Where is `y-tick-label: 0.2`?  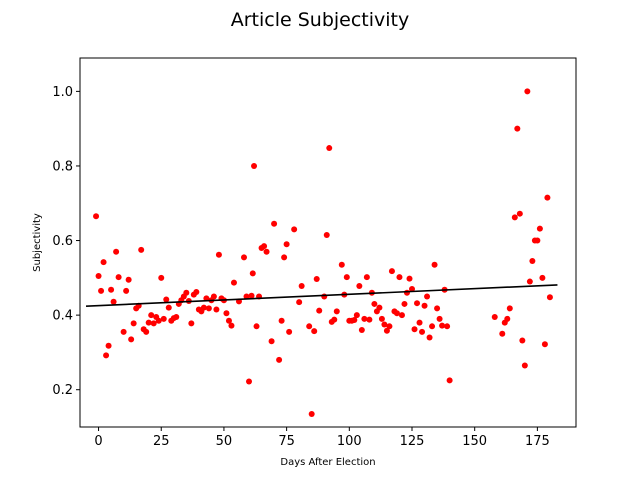
y-tick-label: 0.2 is located at coordinates (62, 390).